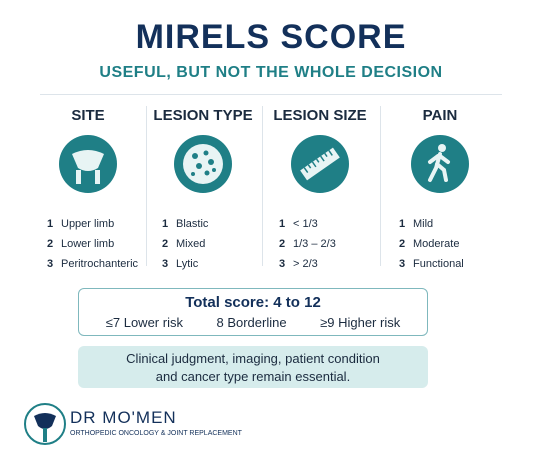  Describe the element at coordinates (423, 224) in the screenshot. I see `item-label: Mild` at that location.